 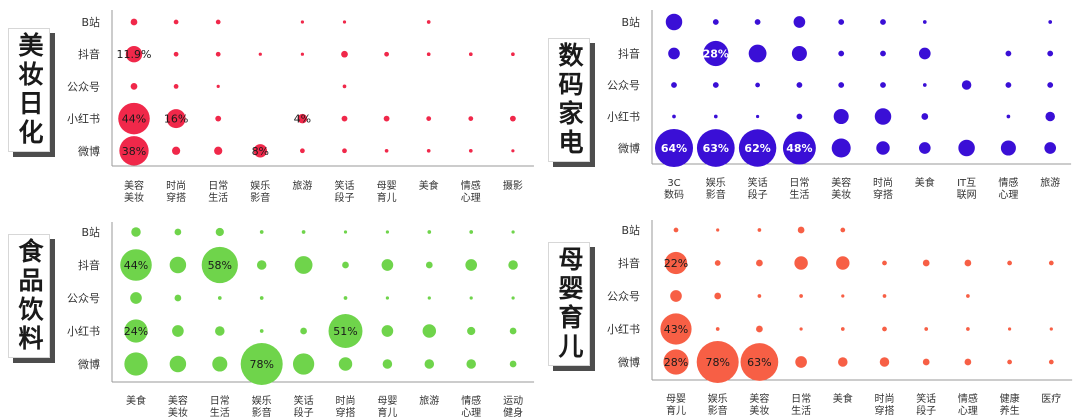 What do you see at coordinates (676, 263) in the screenshot?
I see `data-label: 22%` at bounding box center [676, 263].